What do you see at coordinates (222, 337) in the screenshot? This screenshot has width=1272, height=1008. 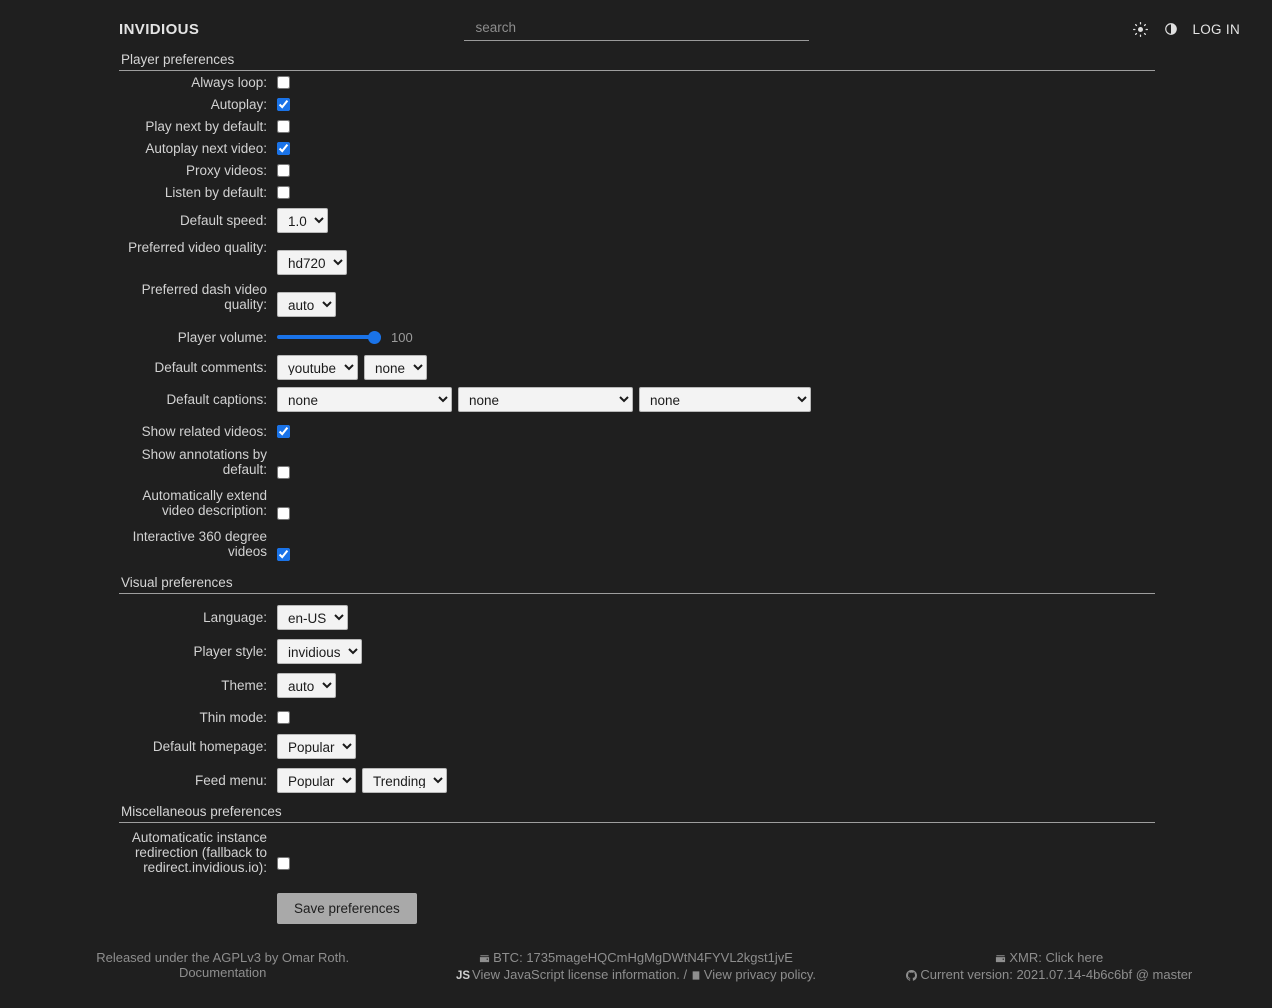 I see `label-player-volume: Player volume:` at bounding box center [222, 337].